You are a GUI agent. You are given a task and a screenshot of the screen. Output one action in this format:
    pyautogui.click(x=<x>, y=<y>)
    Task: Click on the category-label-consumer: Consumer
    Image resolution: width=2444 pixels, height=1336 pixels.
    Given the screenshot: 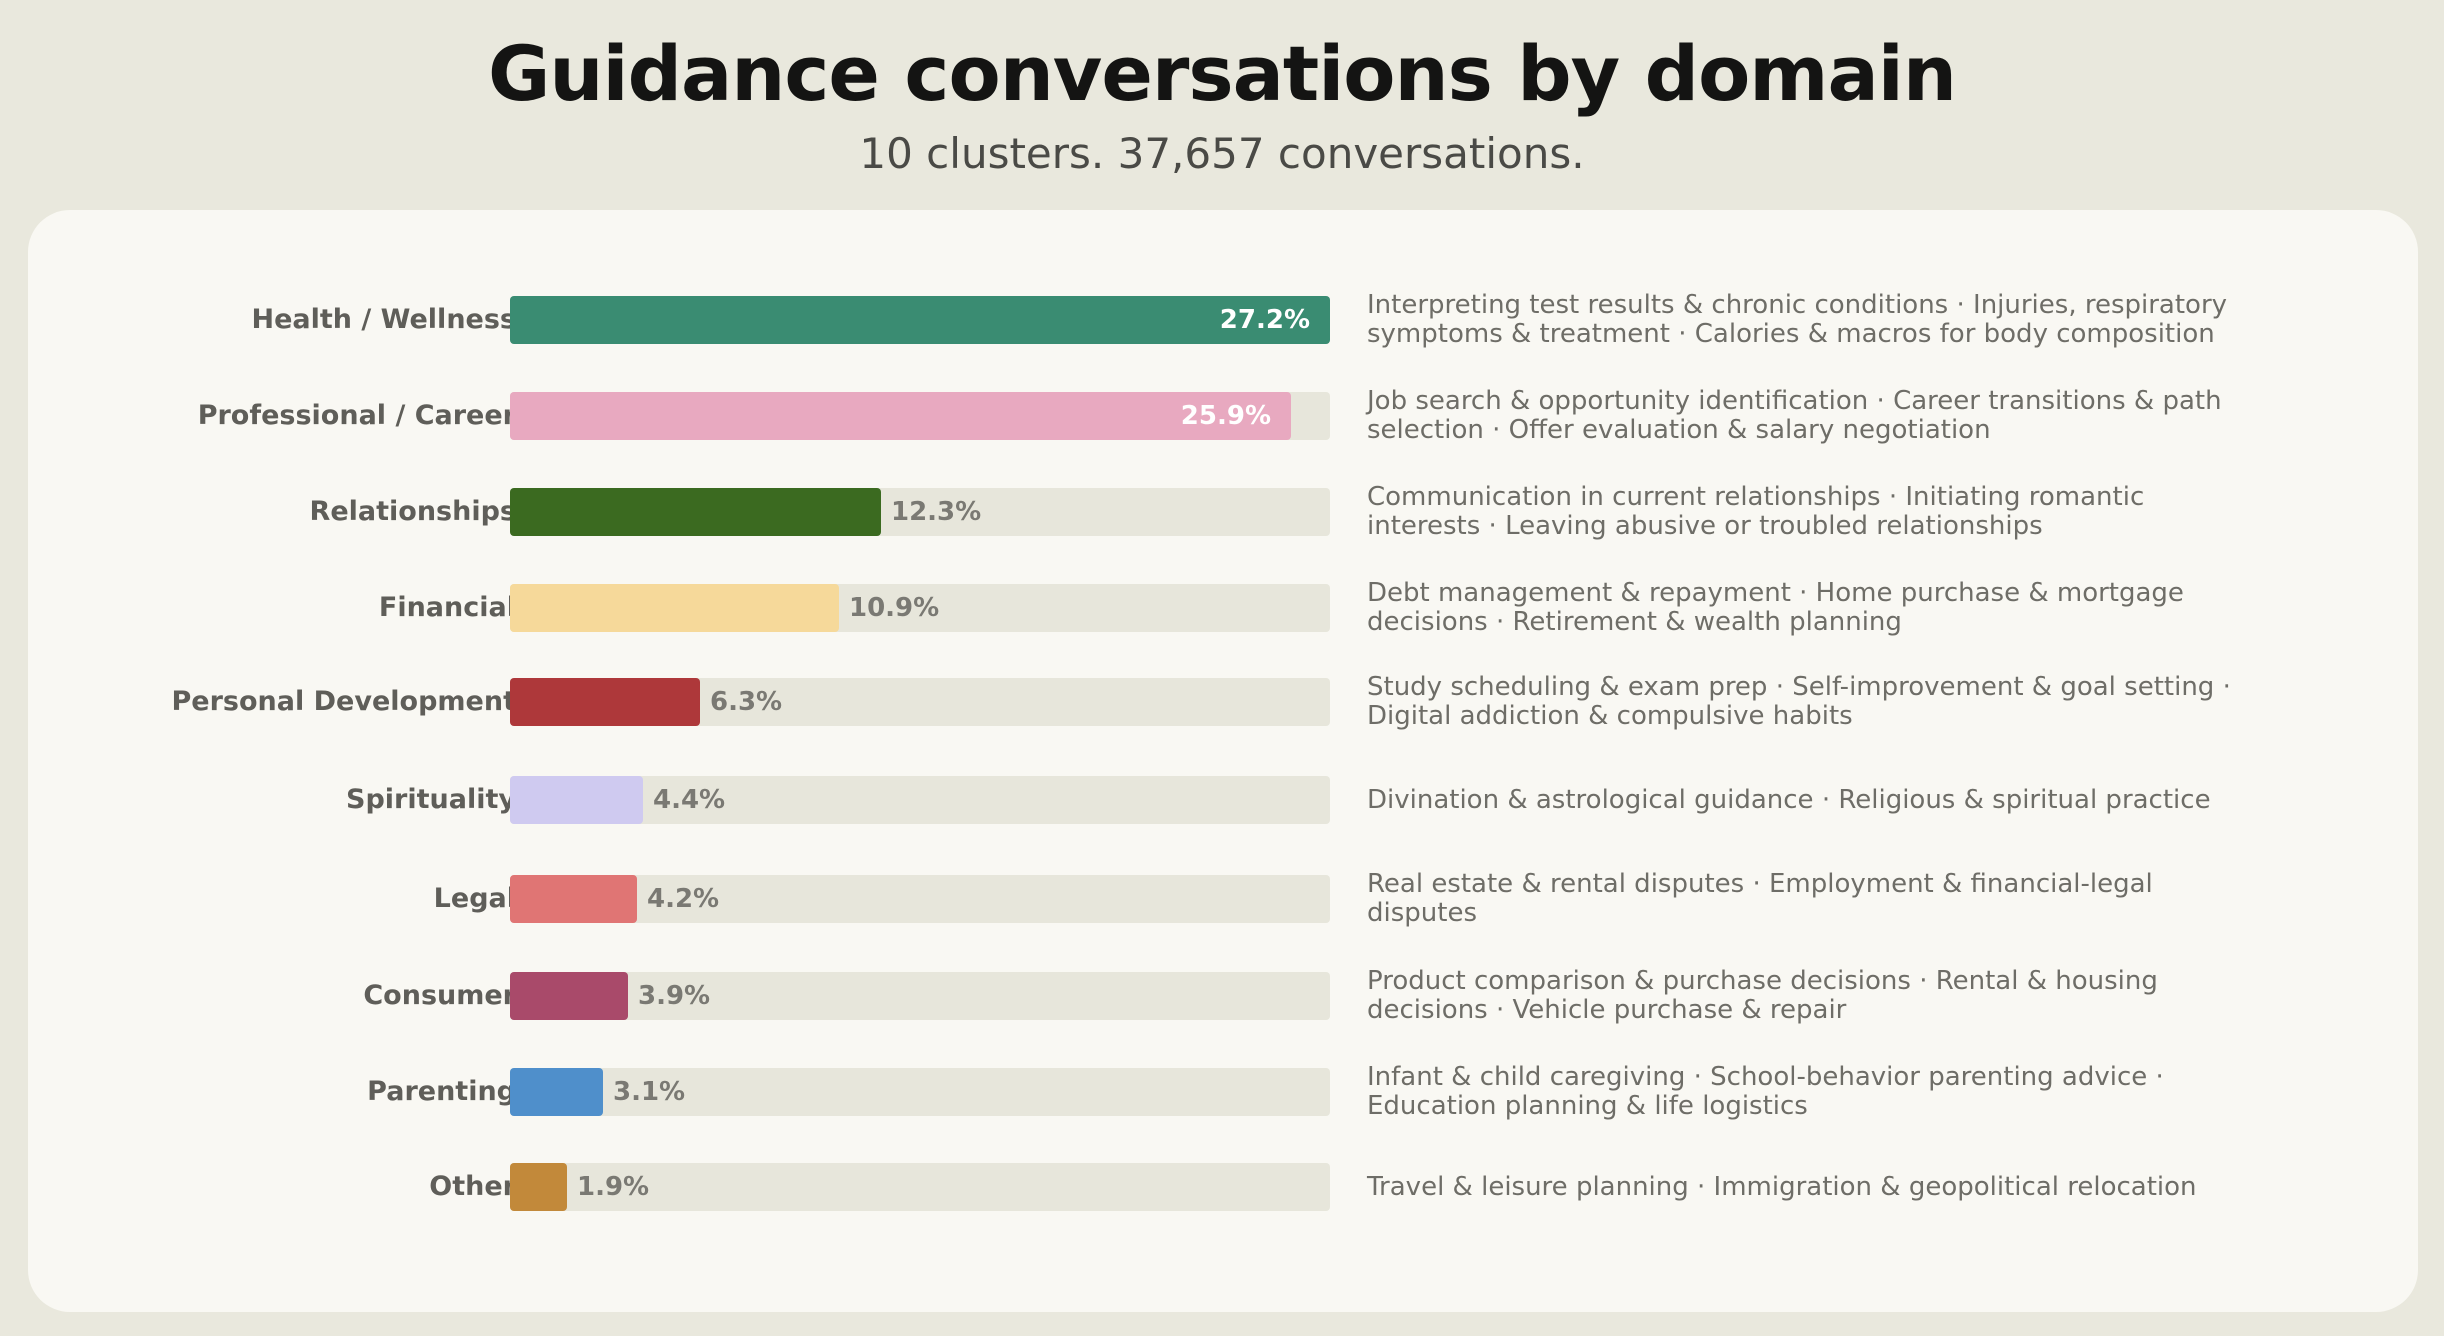 What is the action you would take?
    pyautogui.click(x=439, y=995)
    